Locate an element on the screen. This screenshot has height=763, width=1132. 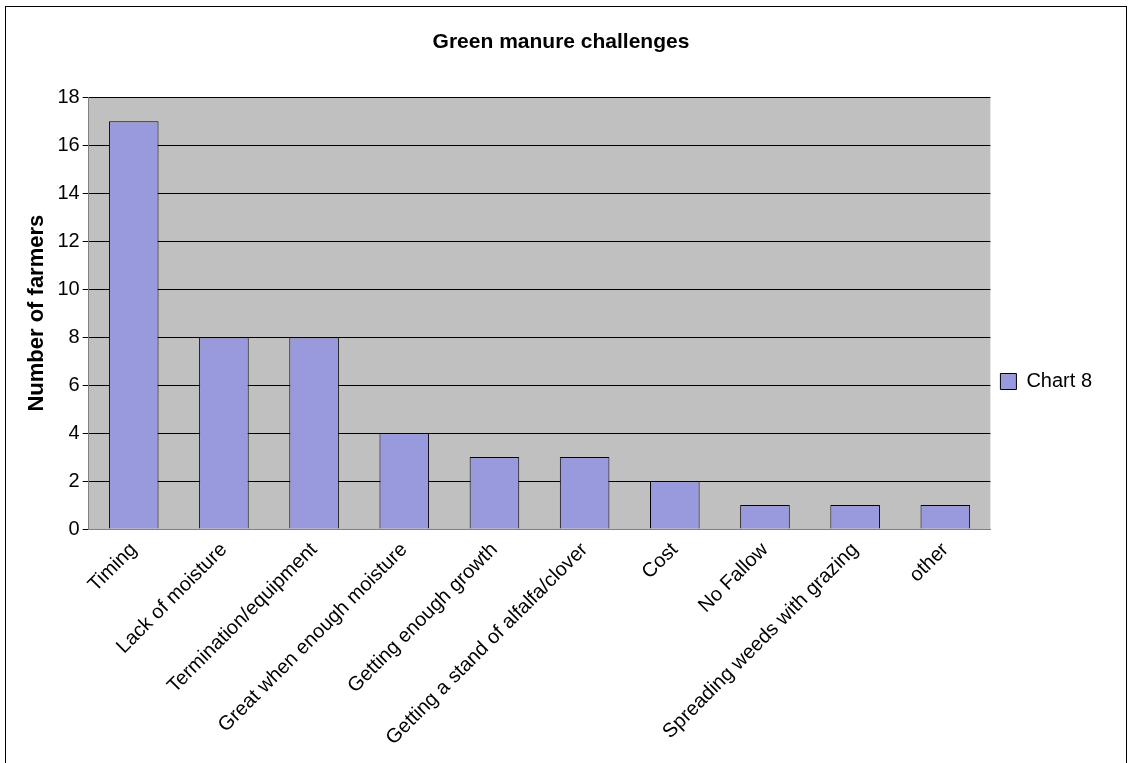
y-tick-label: 12 is located at coordinates (68, 239).